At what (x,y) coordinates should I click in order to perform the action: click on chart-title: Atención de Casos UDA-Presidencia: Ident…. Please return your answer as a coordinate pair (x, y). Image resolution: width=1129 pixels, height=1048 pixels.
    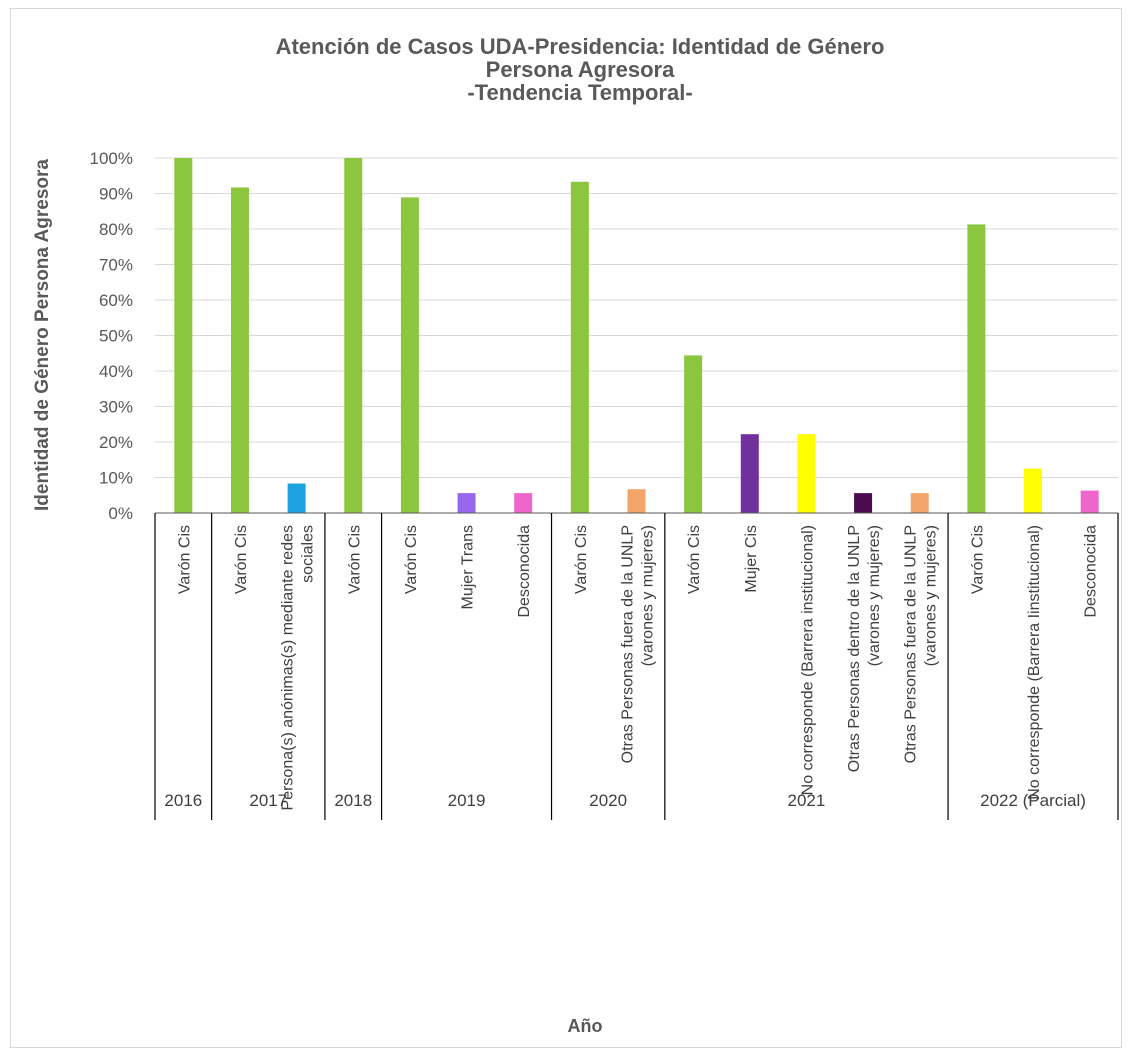
    Looking at the image, I should click on (580, 69).